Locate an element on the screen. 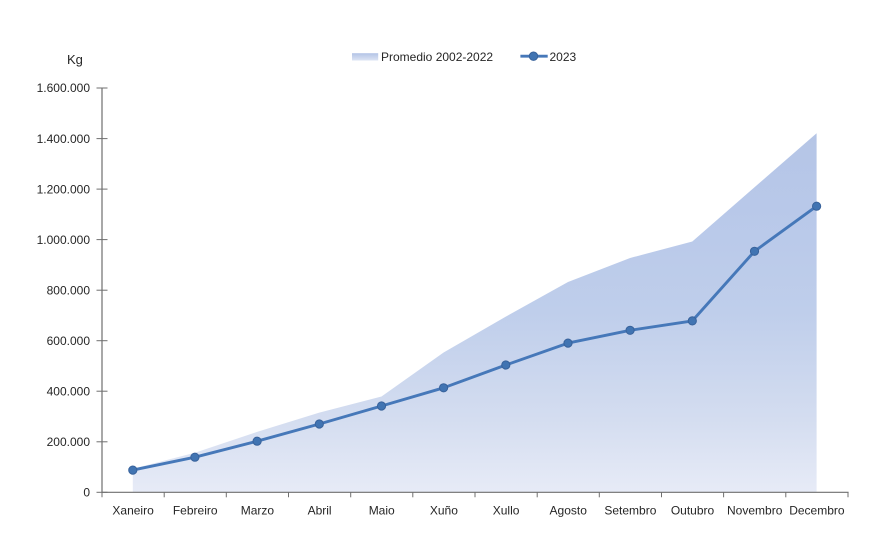  svg-text: 1.000.000 is located at coordinates (64, 240).